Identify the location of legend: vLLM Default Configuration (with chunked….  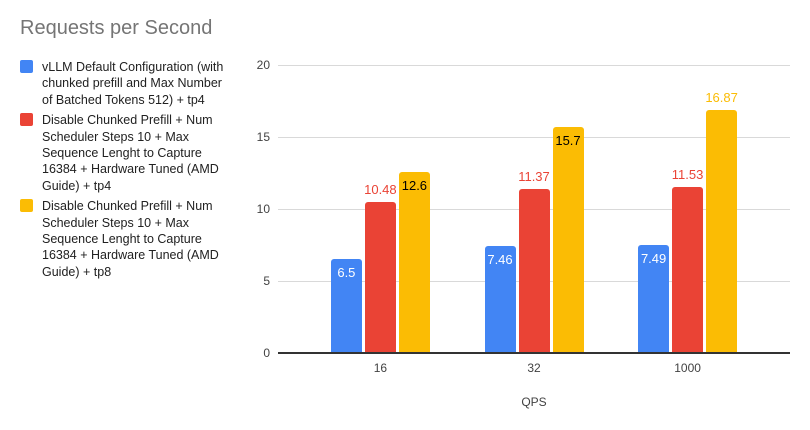
(132, 169).